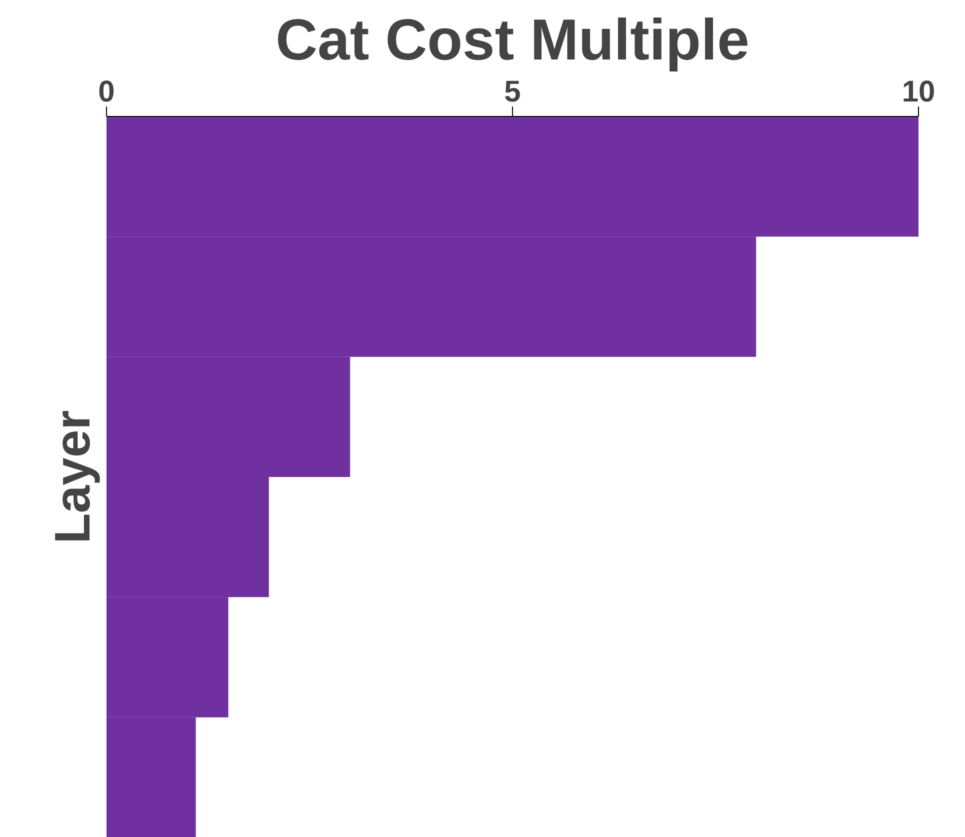 Image resolution: width=965 pixels, height=837 pixels. What do you see at coordinates (512, 92) in the screenshot?
I see `x-tick-label: 5` at bounding box center [512, 92].